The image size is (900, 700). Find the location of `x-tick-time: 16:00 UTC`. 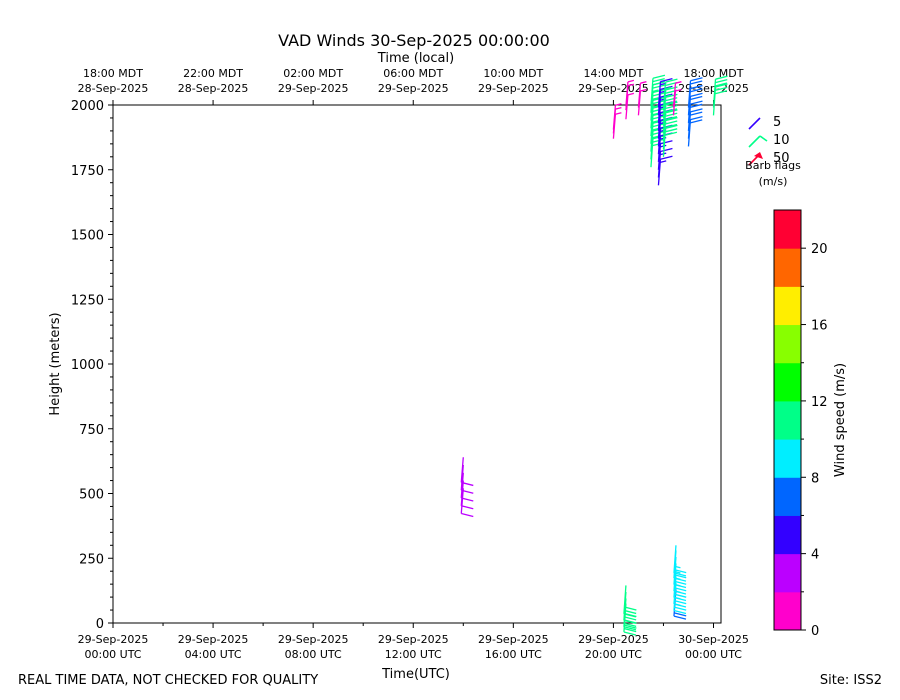

x-tick-time: 16:00 UTC is located at coordinates (513, 654).